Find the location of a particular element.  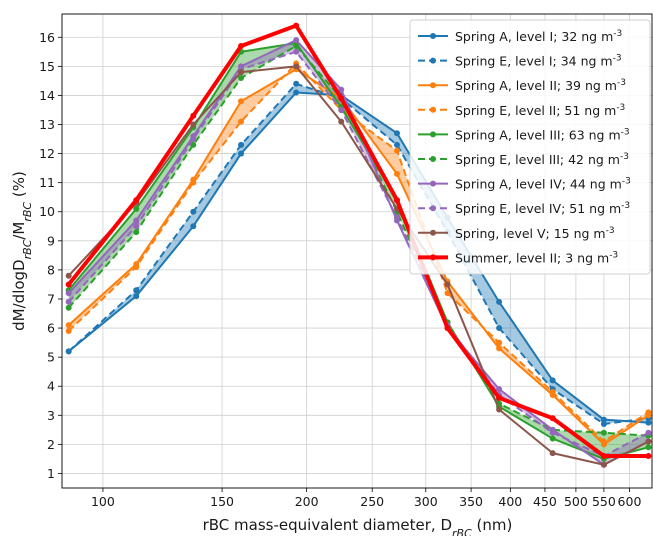

y-tick-label: 11 is located at coordinates (47, 182).